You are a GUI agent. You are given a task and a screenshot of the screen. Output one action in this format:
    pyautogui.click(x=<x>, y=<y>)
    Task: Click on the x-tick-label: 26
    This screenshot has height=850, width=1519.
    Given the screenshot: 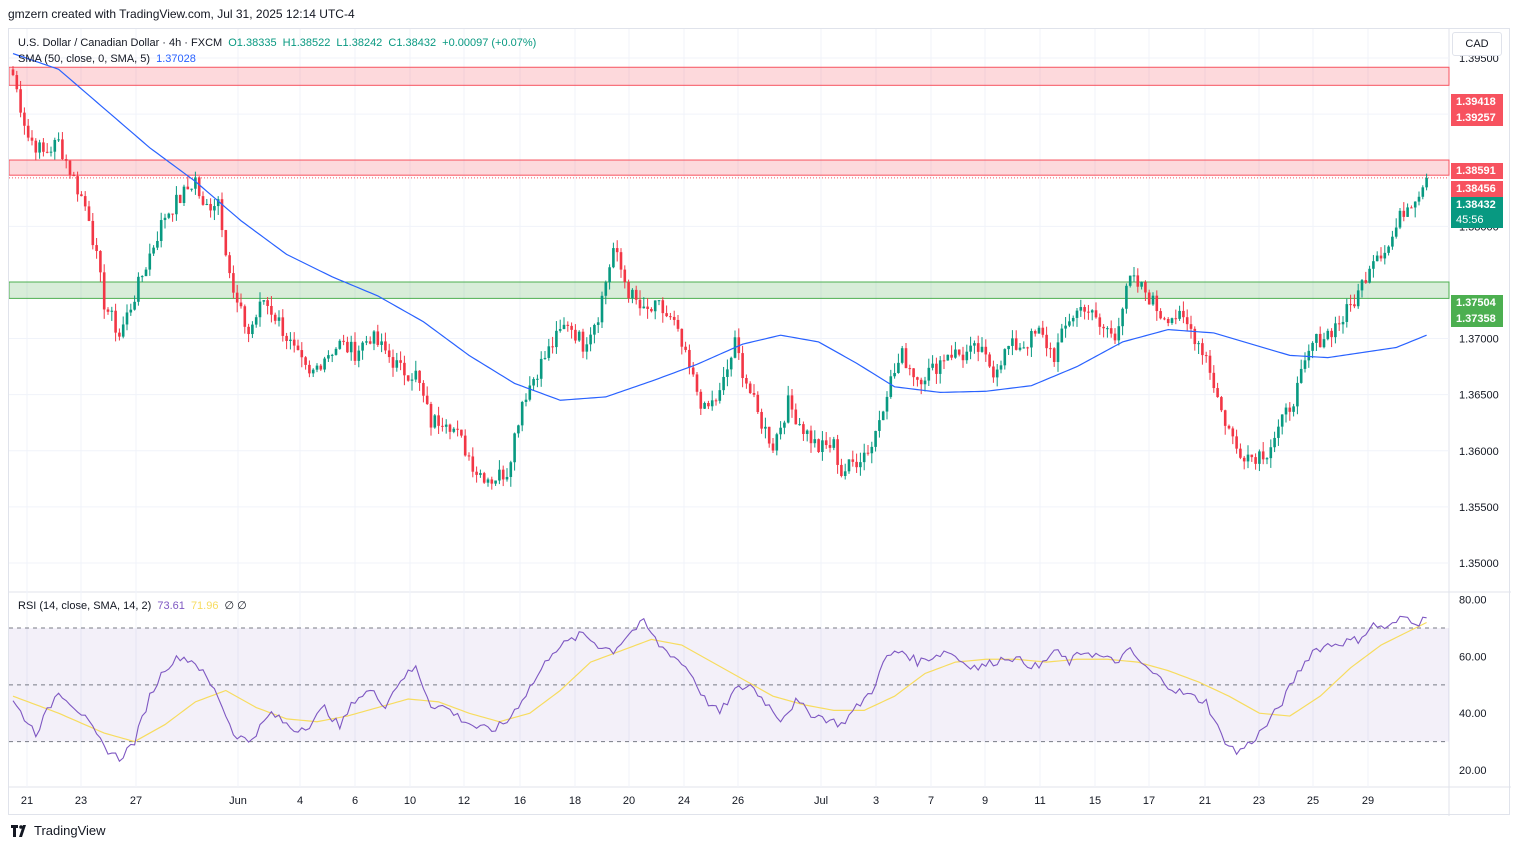 What is the action you would take?
    pyautogui.click(x=738, y=801)
    